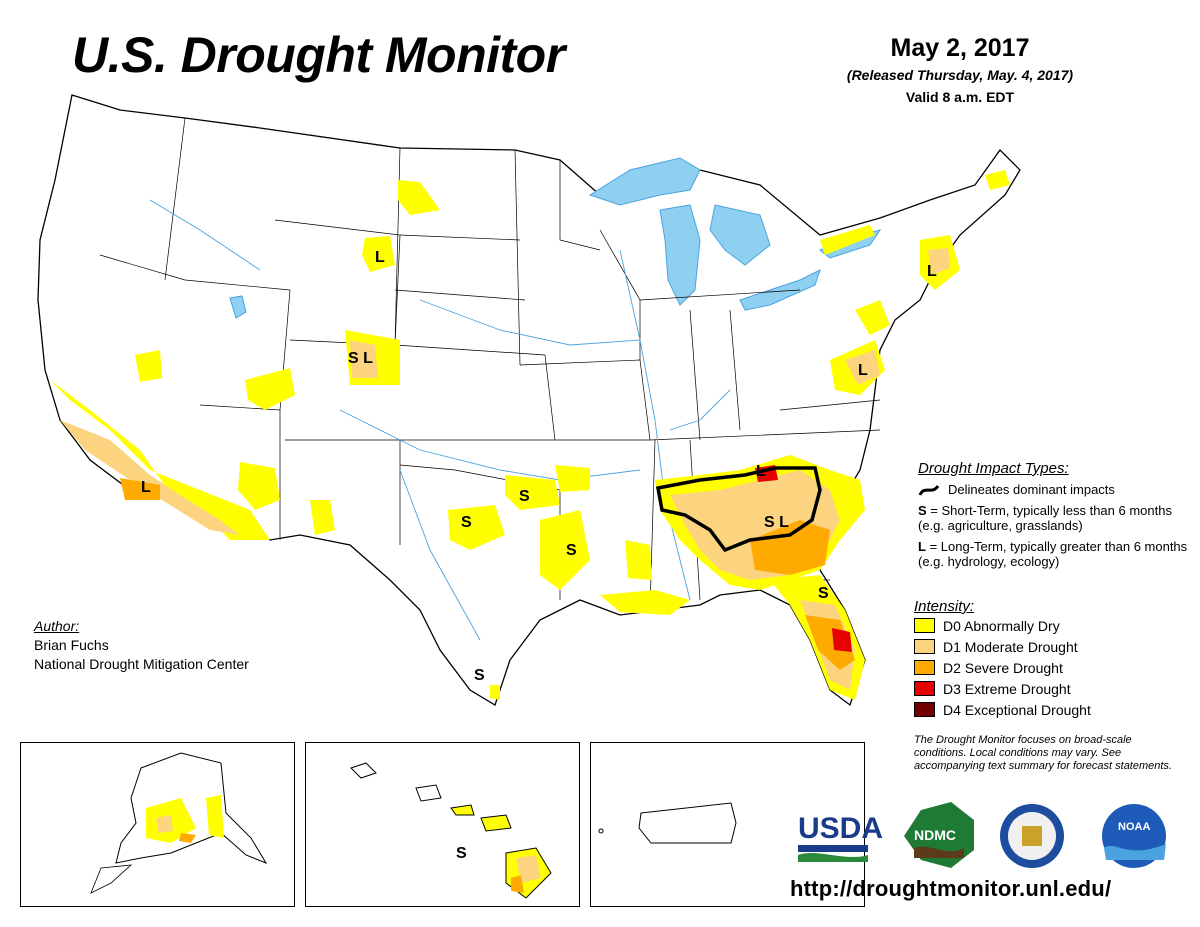 The image size is (1200, 927). Describe the element at coordinates (140, 489) in the screenshot. I see `d1-ca-south` at that location.